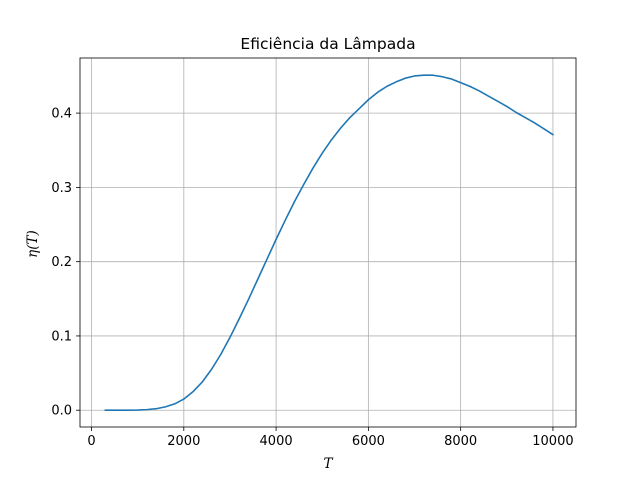  Describe the element at coordinates (61, 336) in the screenshot. I see `y-tick-label: 0.1` at that location.